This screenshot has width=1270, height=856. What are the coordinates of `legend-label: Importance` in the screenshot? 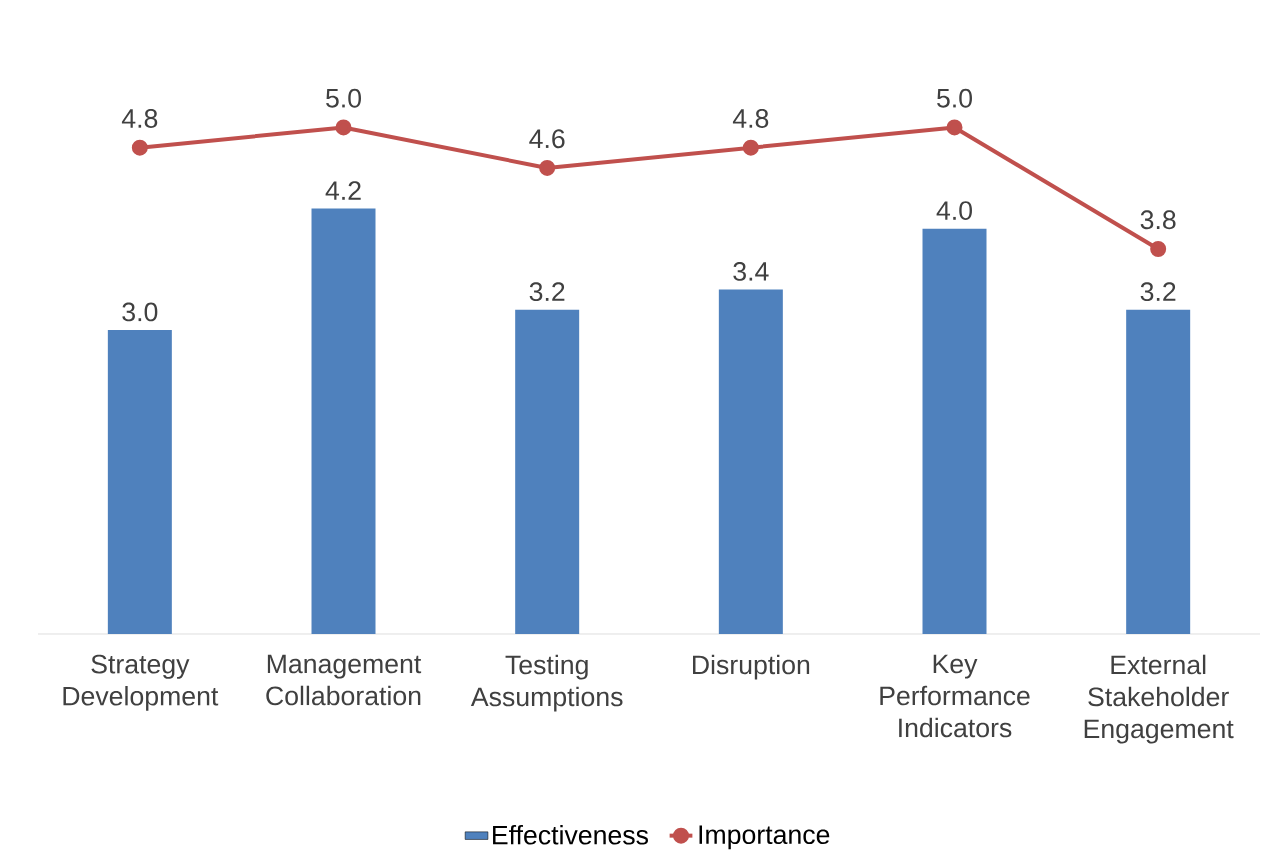 It's located at (764, 837).